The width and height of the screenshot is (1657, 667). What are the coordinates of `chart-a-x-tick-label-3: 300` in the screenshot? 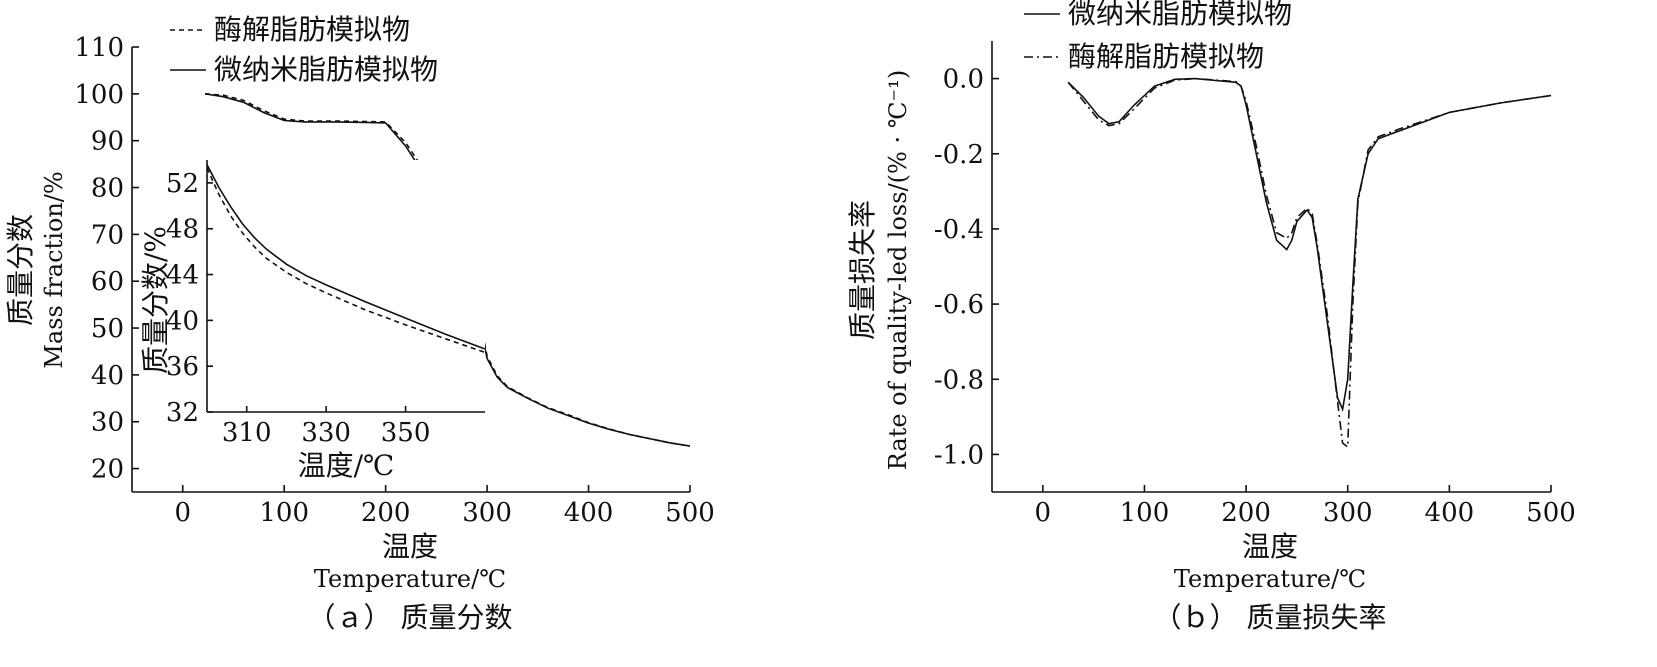 It's located at (487, 513).